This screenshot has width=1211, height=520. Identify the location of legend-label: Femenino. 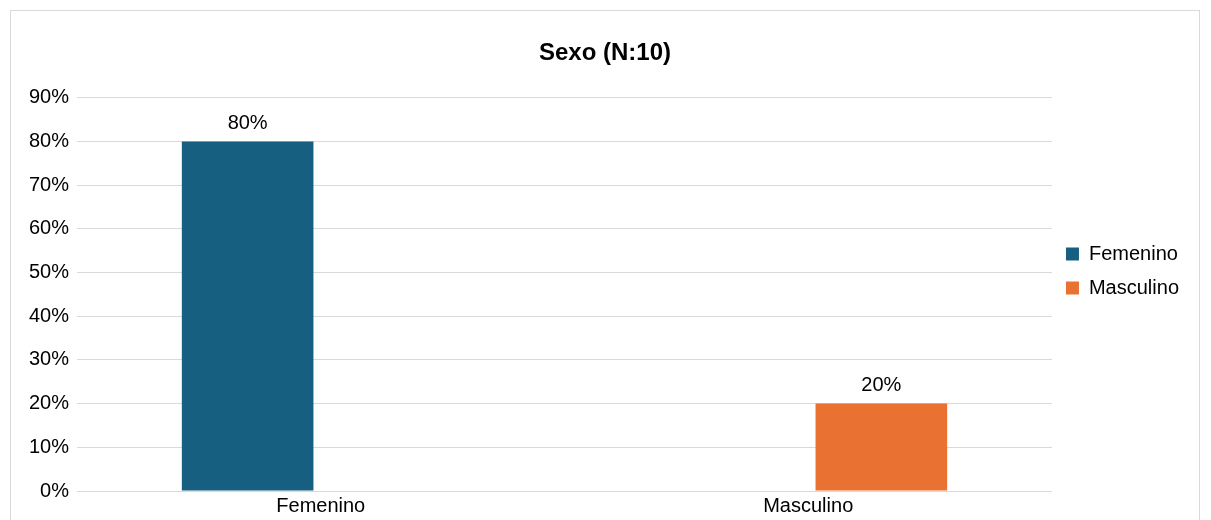
(1133, 252).